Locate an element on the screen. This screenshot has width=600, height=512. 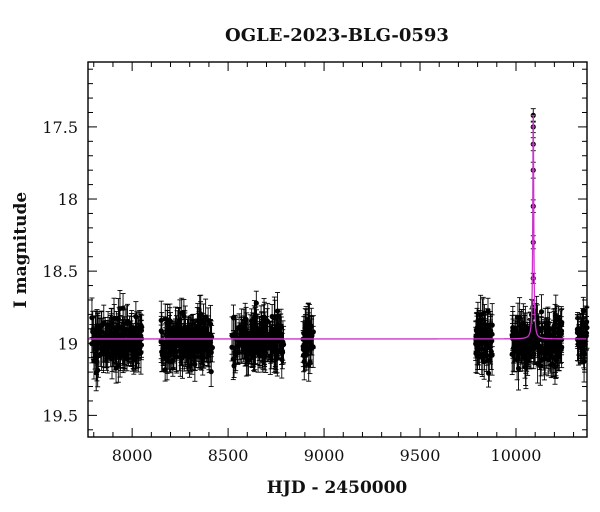
y-tick-label: 18 is located at coordinates (68, 199).